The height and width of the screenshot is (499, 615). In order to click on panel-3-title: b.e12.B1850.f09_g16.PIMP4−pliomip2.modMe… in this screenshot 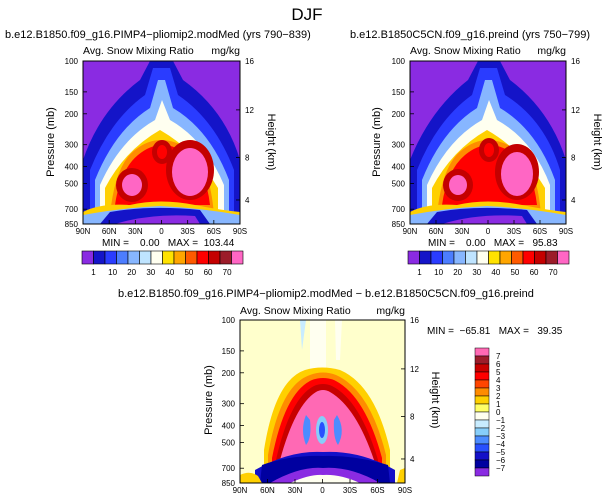, I will do `click(326, 294)`.